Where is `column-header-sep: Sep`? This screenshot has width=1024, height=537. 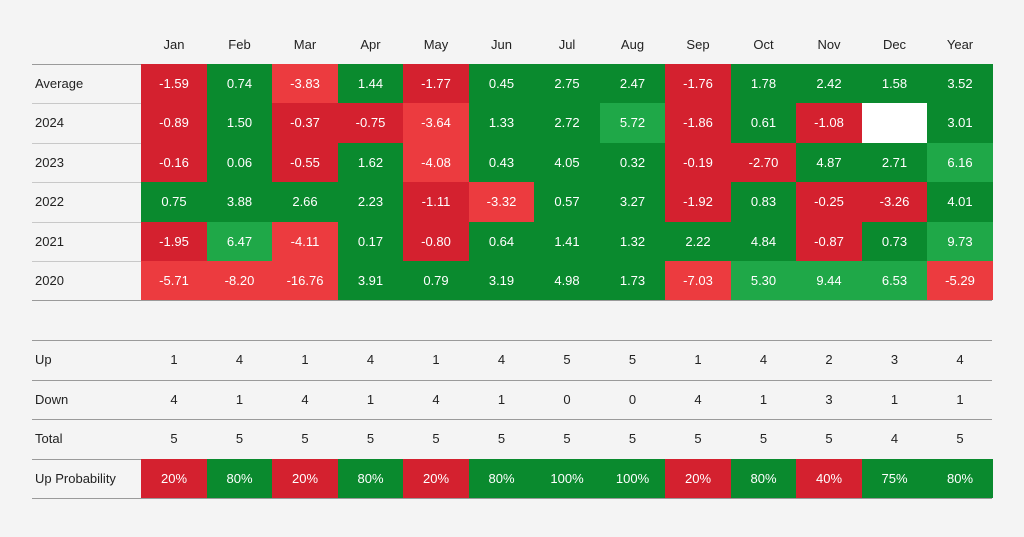
column-header-sep: Sep is located at coordinates (698, 44).